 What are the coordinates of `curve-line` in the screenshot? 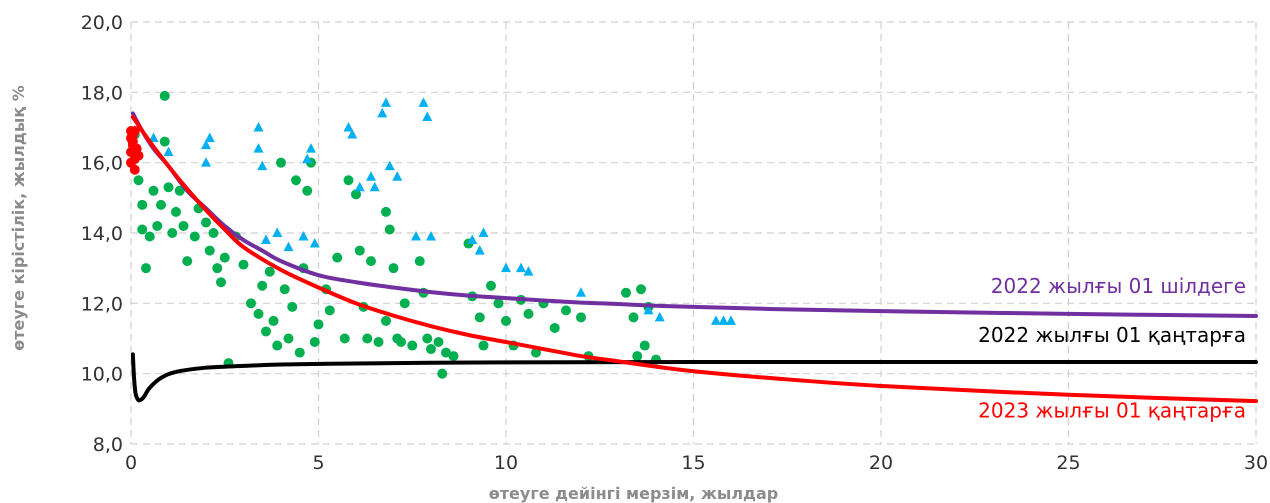 It's located at (694, 377).